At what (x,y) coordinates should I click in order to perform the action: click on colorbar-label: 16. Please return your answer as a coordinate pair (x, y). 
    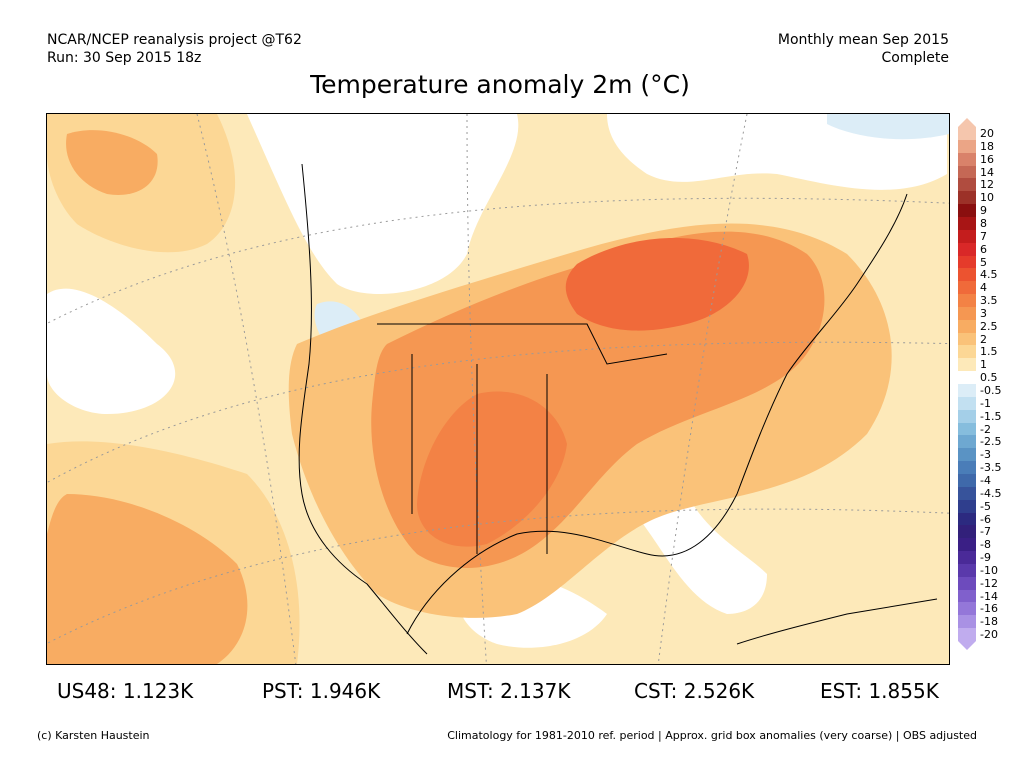
    Looking at the image, I should click on (987, 159).